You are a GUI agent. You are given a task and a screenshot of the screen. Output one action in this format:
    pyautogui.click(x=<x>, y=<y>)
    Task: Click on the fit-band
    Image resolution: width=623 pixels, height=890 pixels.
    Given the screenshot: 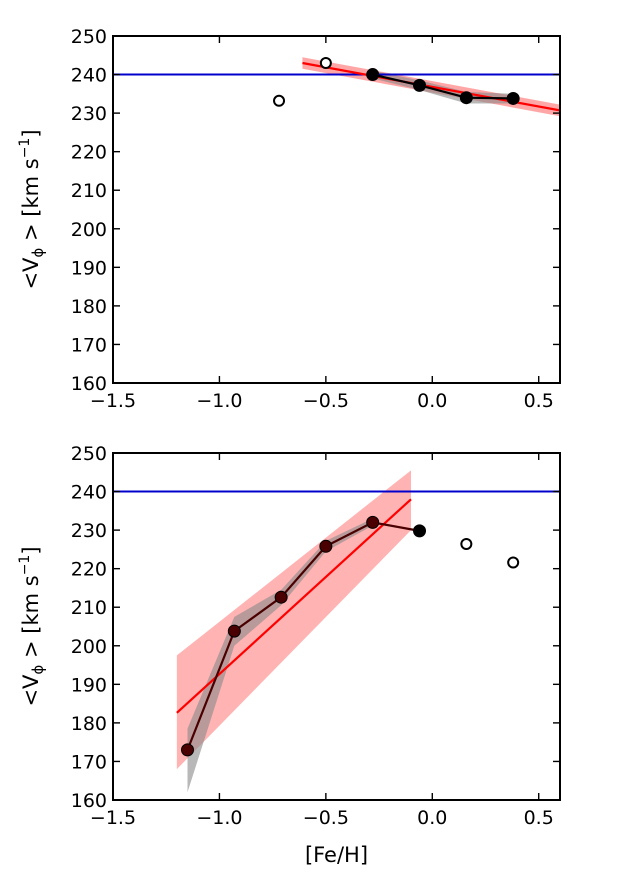 What is the action you would take?
    pyautogui.click(x=293, y=620)
    